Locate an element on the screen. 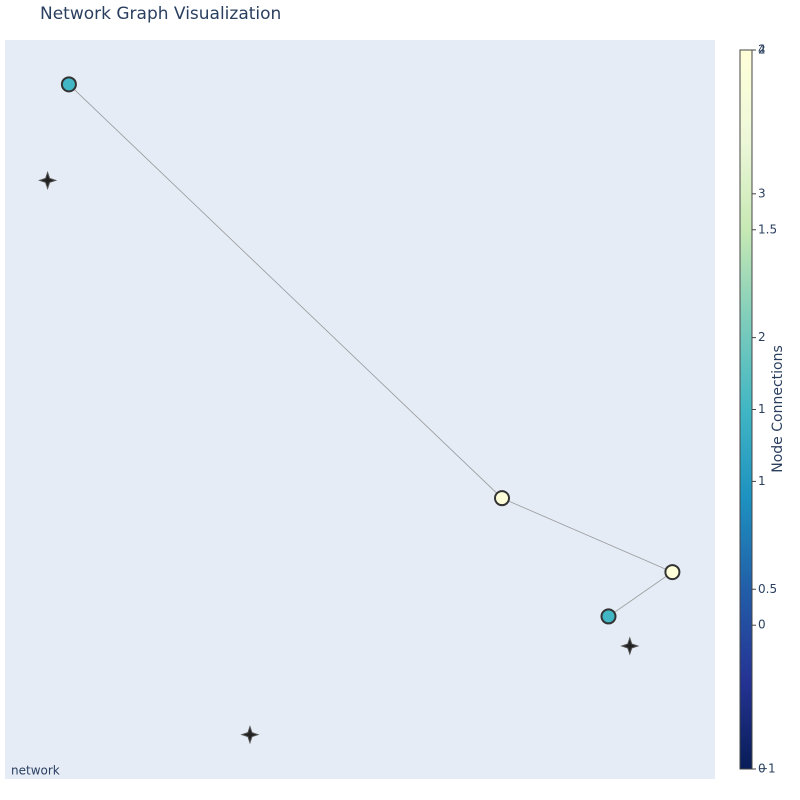 This screenshot has width=800, height=800. colorbar-tick-label: 1.5 is located at coordinates (767, 229).